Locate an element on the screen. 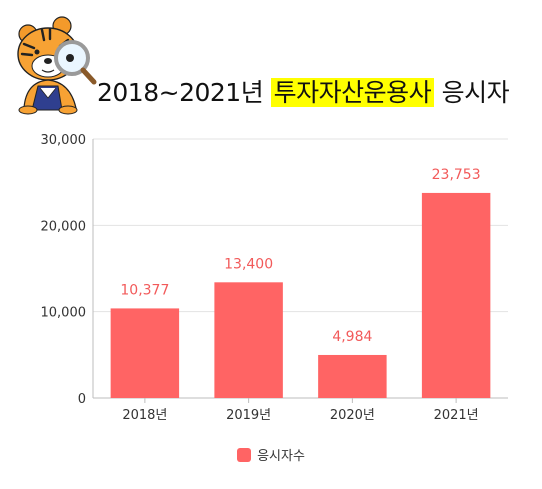 The height and width of the screenshot is (489, 542). title-suffix: 응시자 is located at coordinates (475, 92).